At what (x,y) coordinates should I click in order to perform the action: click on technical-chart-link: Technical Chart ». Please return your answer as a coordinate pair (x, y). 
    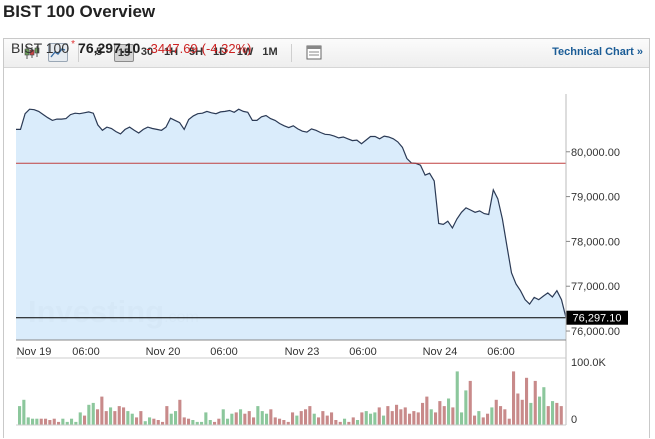
    Looking at the image, I should click on (597, 52).